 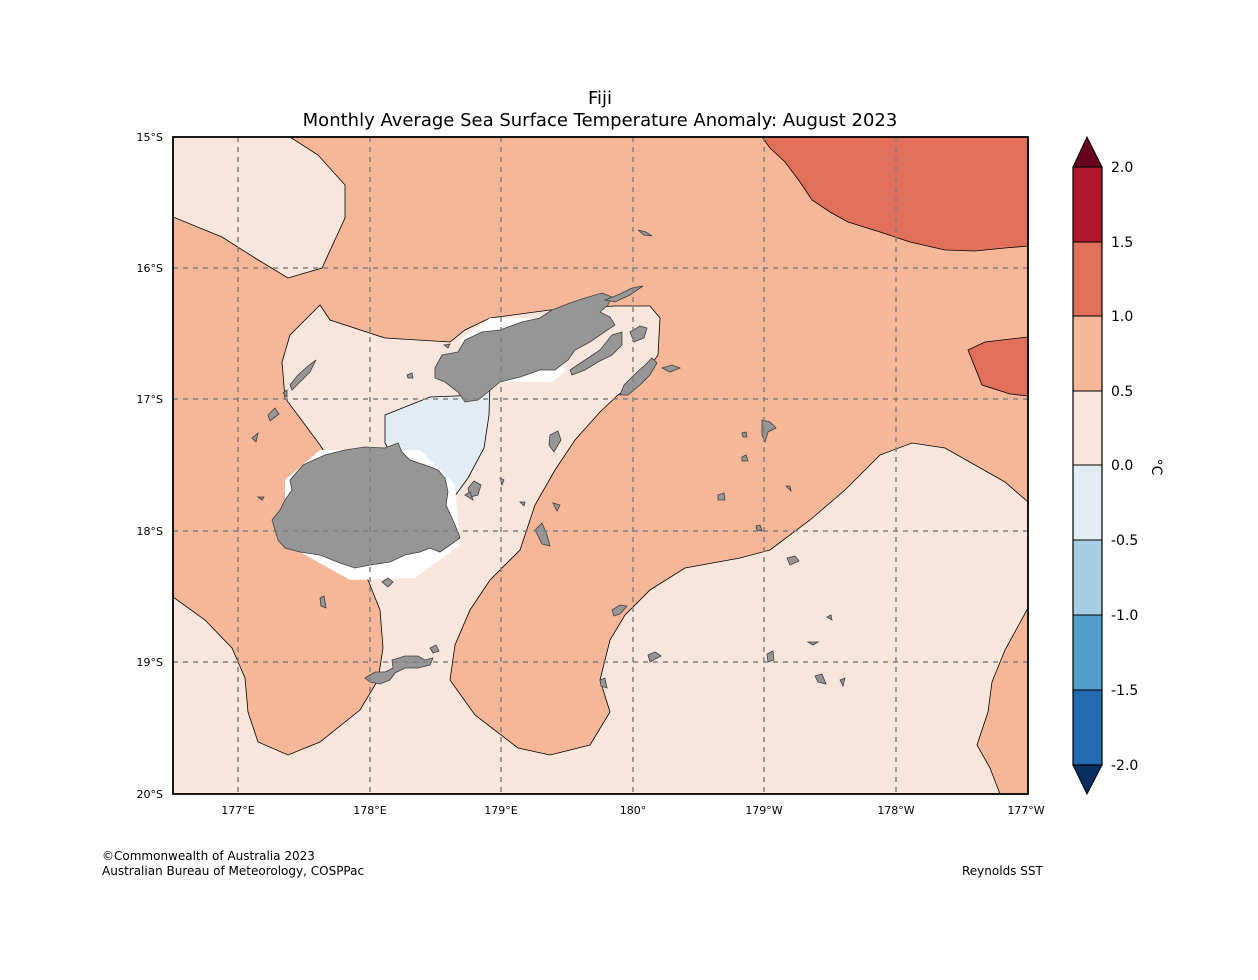 What do you see at coordinates (1122, 168) in the screenshot?
I see `colorbar-tick: 2.0` at bounding box center [1122, 168].